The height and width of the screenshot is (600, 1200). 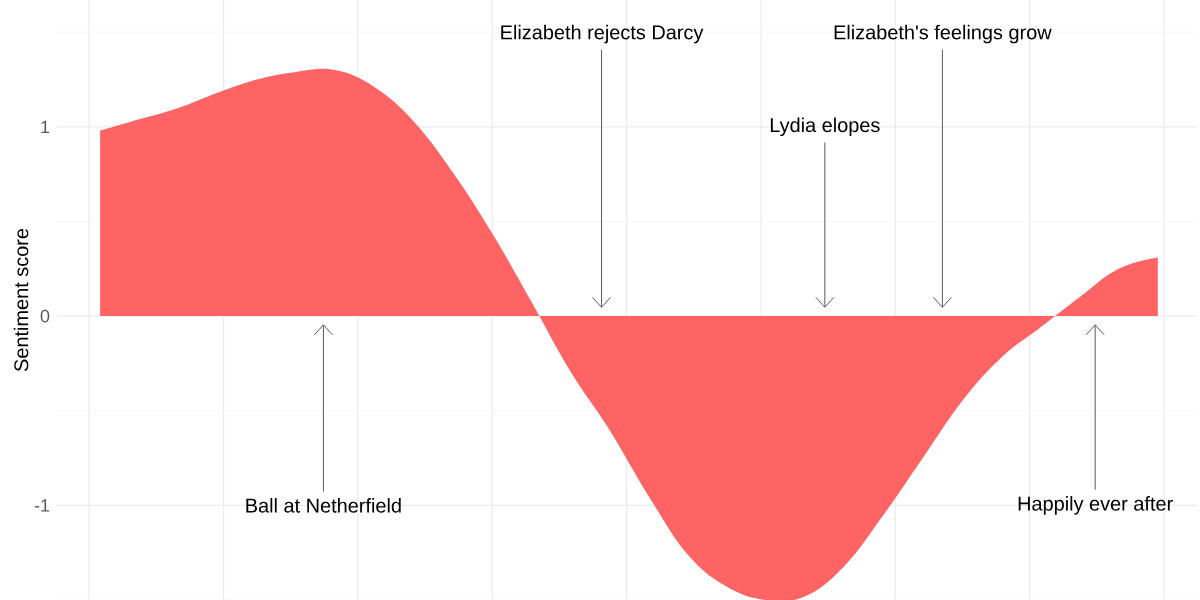 What do you see at coordinates (323, 505) in the screenshot?
I see `annotation: Ball at Netherfield` at bounding box center [323, 505].